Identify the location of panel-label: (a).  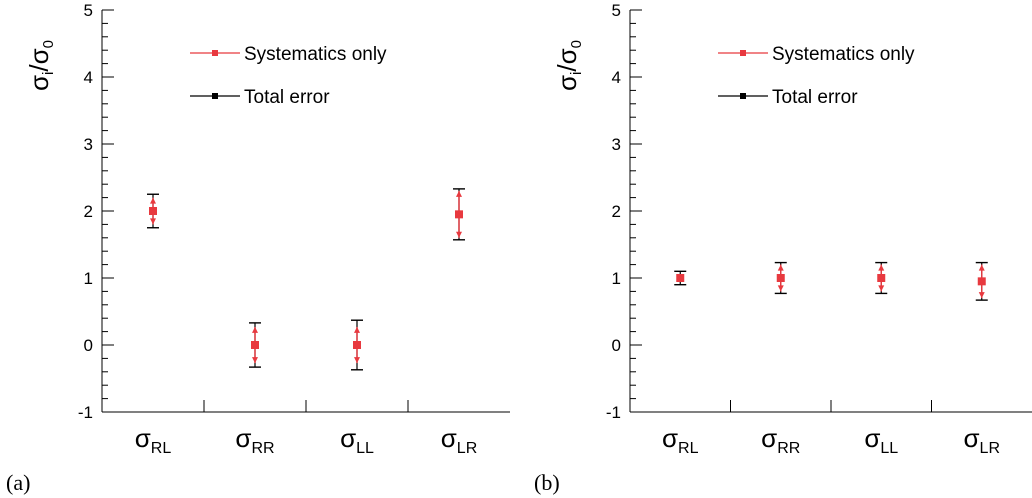
(18, 482).